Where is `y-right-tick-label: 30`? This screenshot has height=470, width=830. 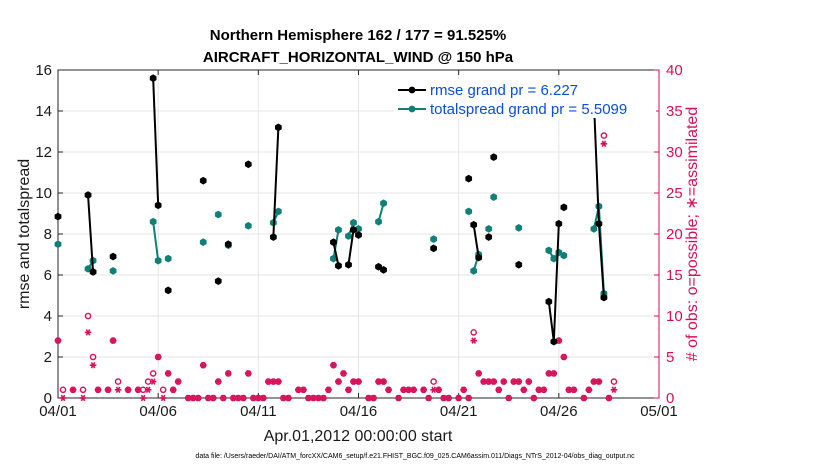 y-right-tick-label: 30 is located at coordinates (674, 152).